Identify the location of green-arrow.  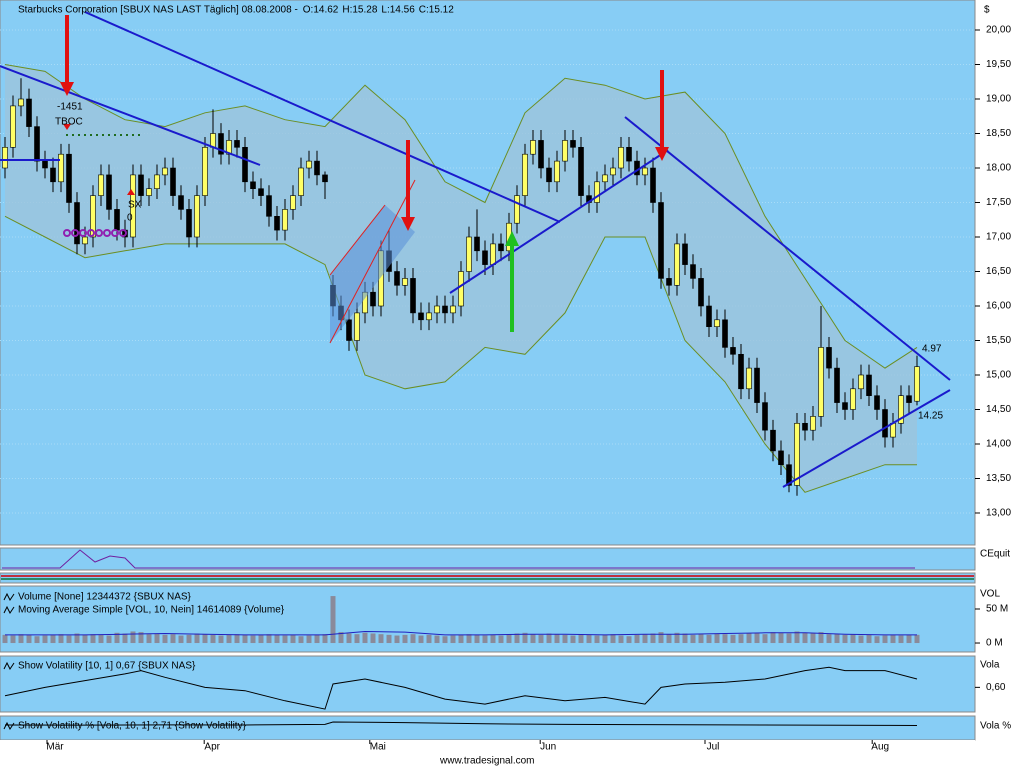
(512, 281).